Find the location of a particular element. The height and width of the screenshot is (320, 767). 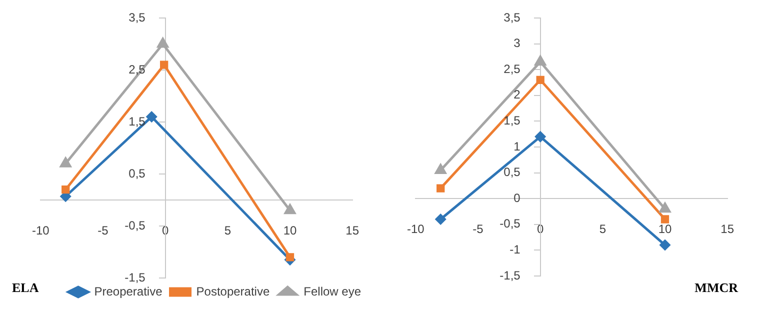

legend-label: Preoperative is located at coordinates (128, 291).